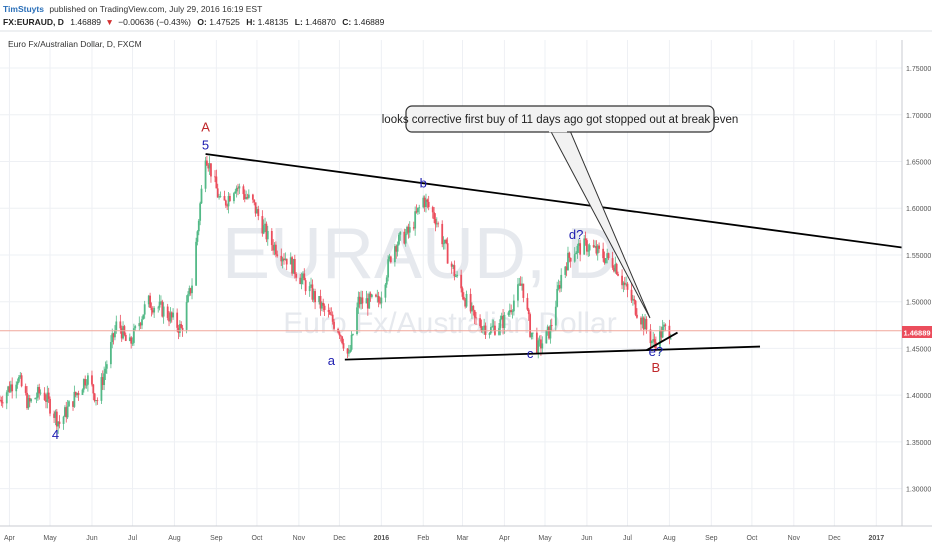 The width and height of the screenshot is (932, 550). What do you see at coordinates (256, 538) in the screenshot?
I see `time-tick-label: Oct` at bounding box center [256, 538].